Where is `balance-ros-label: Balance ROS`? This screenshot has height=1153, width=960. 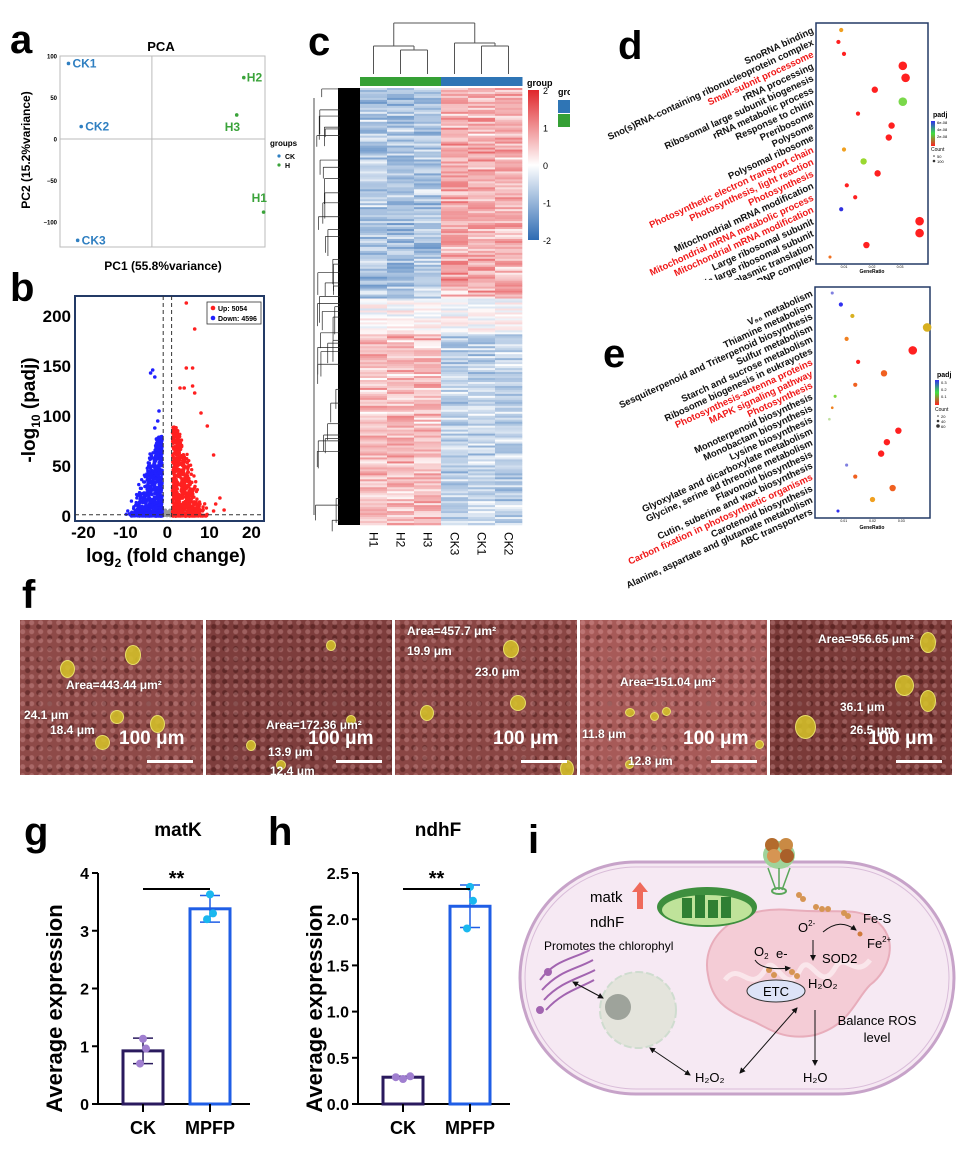 balance-ros-label: Balance ROS is located at coordinates (877, 1020).